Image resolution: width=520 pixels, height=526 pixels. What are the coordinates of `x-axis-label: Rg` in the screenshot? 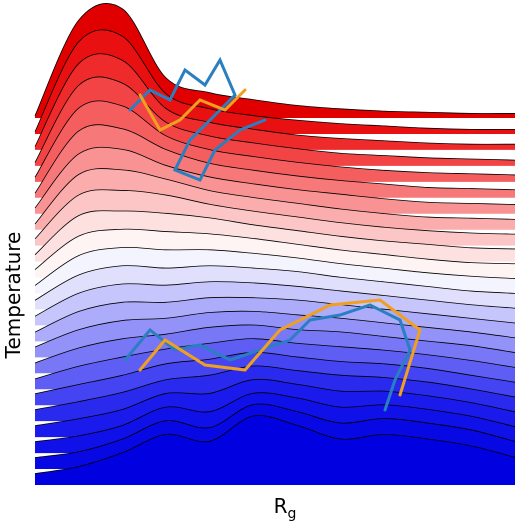 It's located at (285, 508).